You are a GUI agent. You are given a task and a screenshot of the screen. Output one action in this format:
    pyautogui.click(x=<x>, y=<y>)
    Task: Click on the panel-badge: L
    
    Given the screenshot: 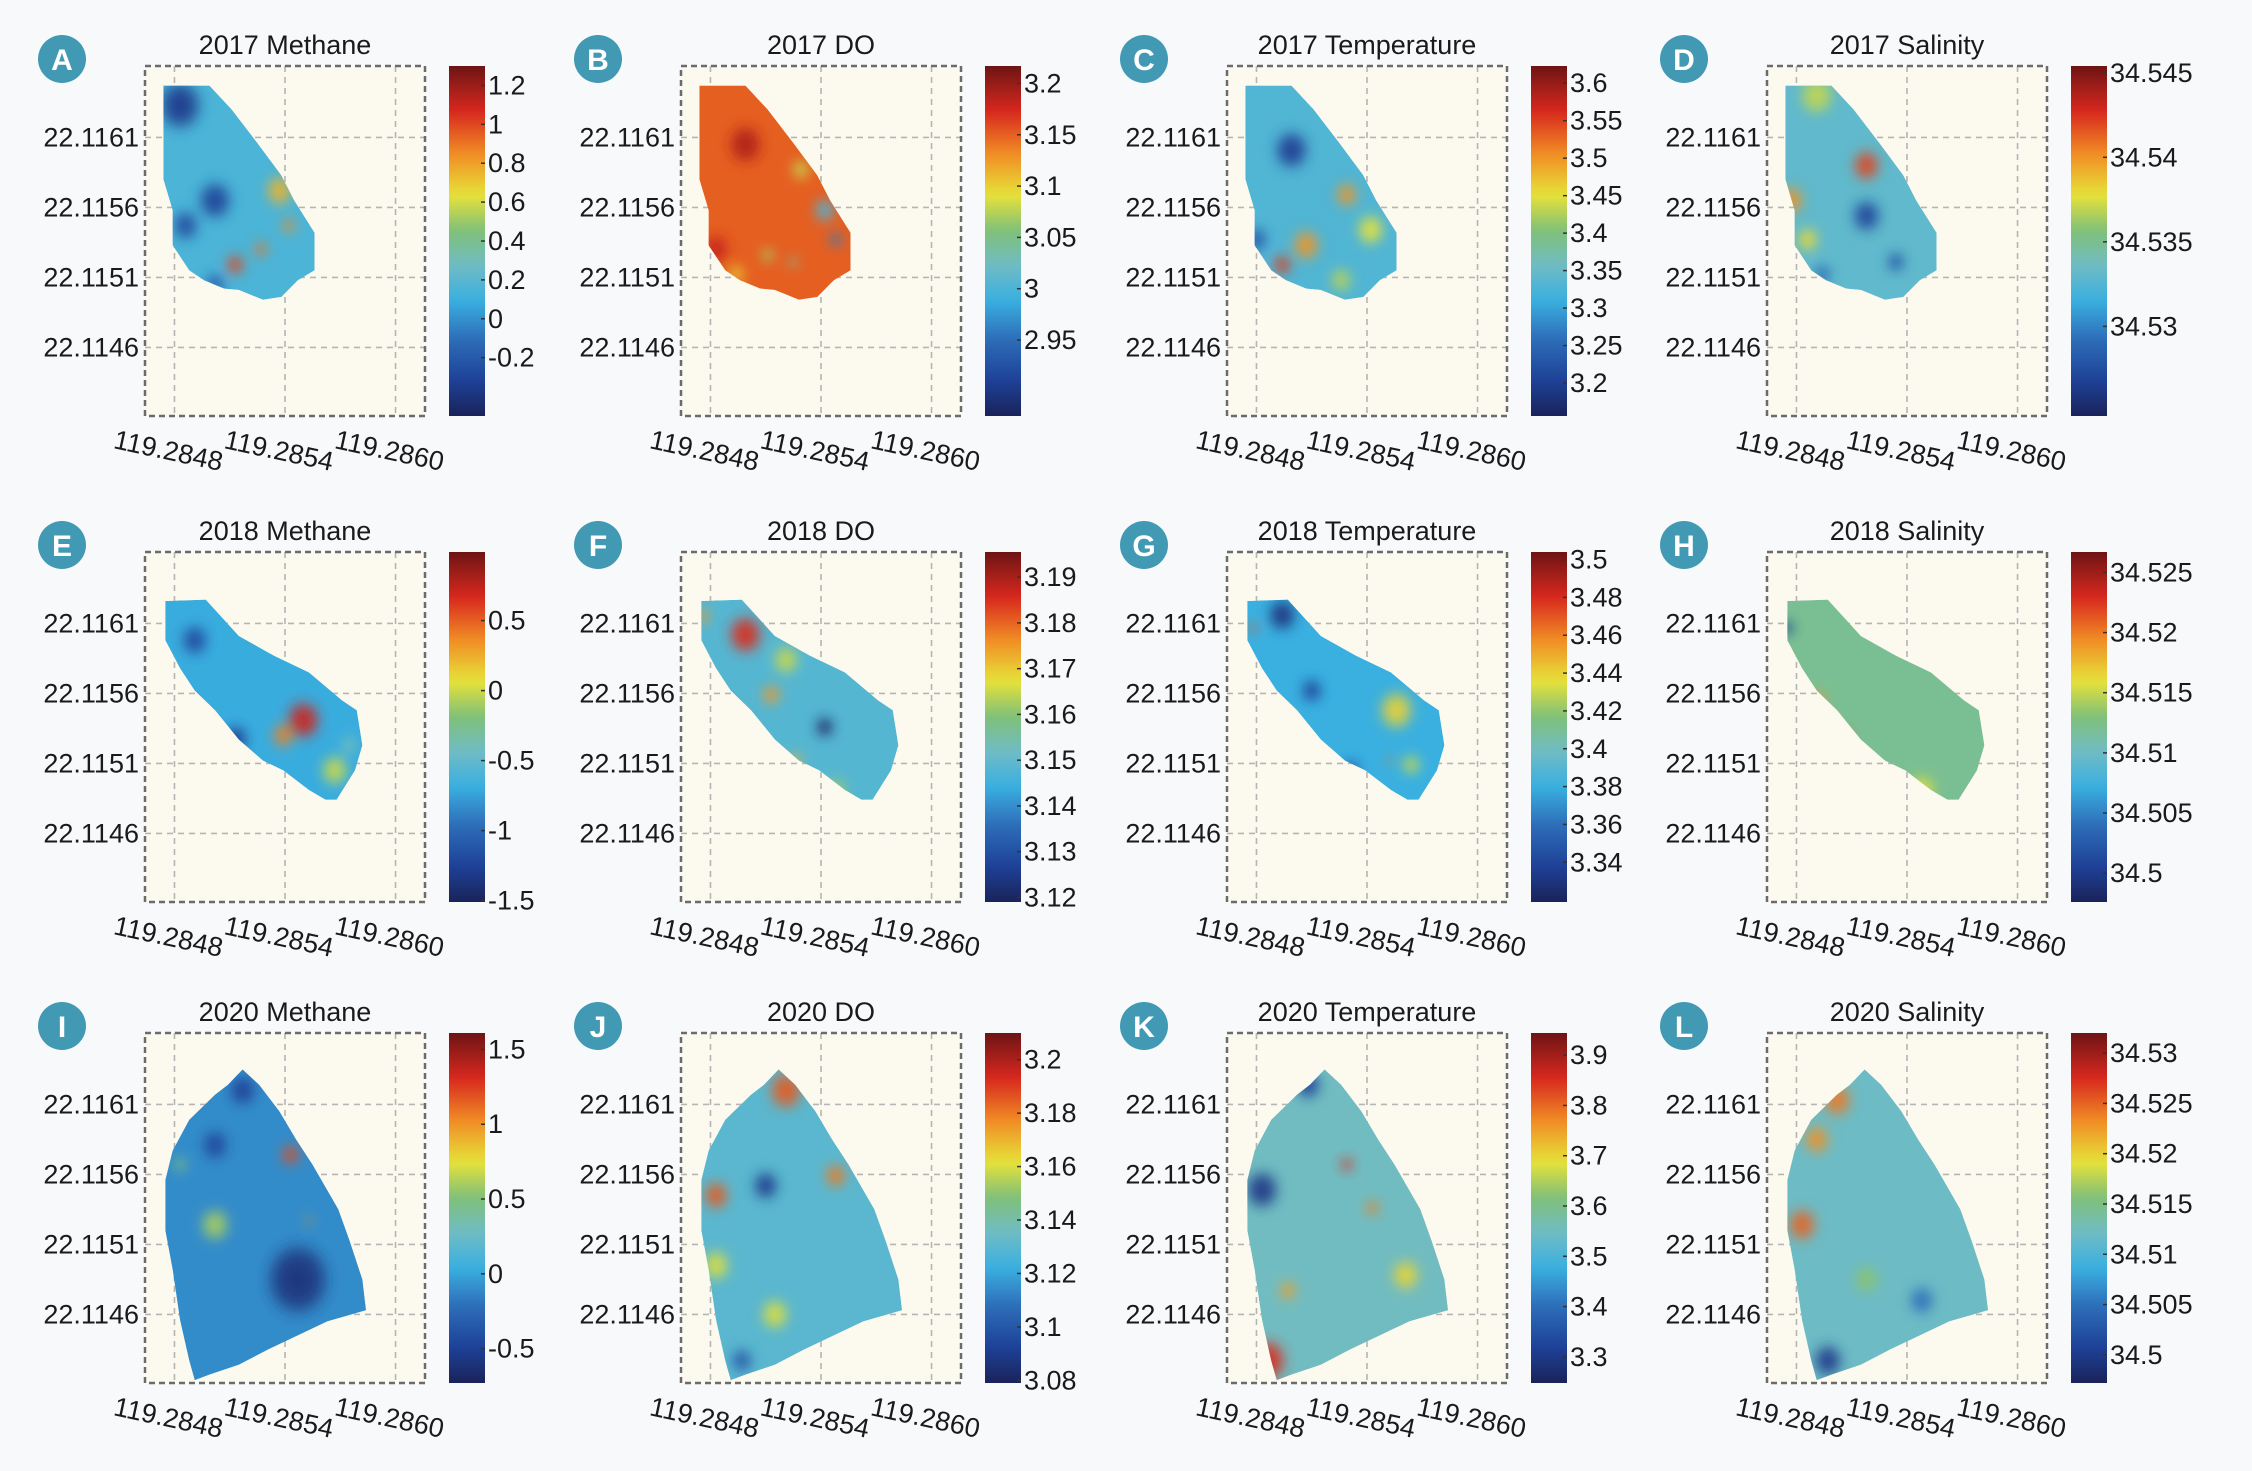 What is the action you would take?
    pyautogui.click(x=1684, y=1026)
    